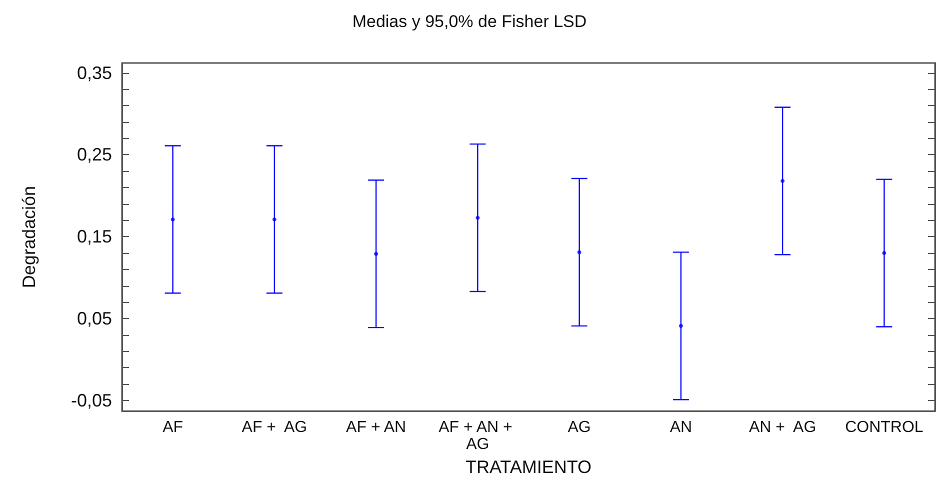 The width and height of the screenshot is (939, 481). I want to click on chart-title: Medias y 95,0% de Fisher LSD, so click(469, 21).